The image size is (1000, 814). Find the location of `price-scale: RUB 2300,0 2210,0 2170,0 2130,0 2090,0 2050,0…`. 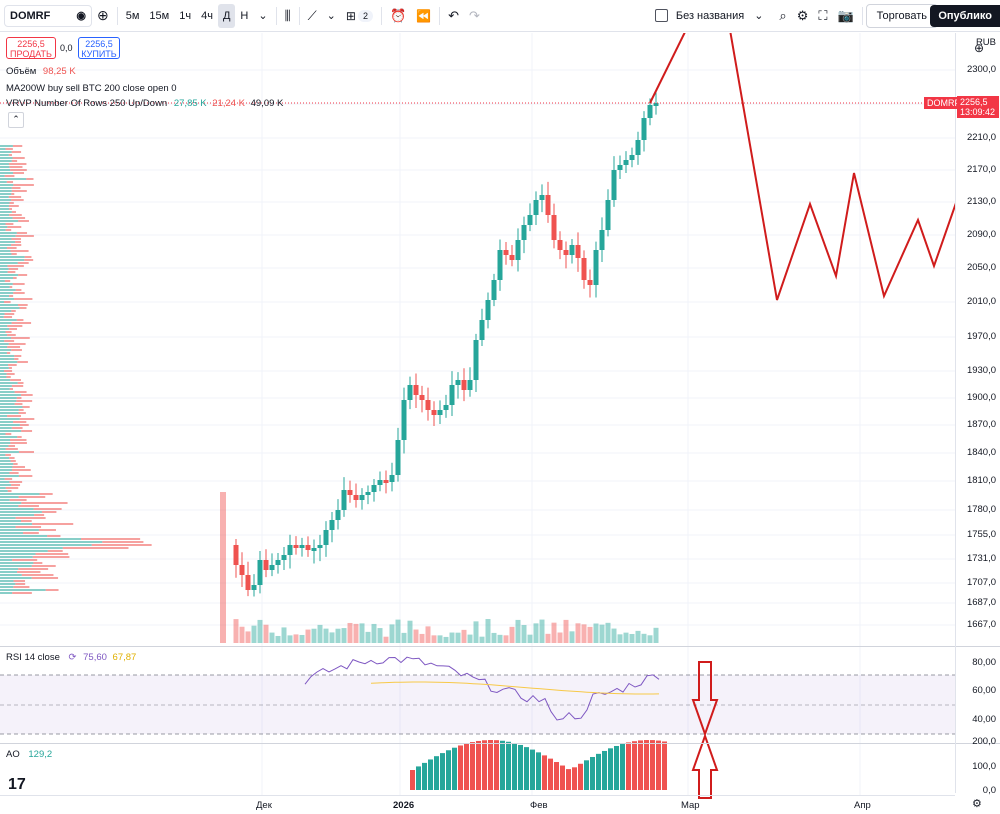

price-scale: RUB 2300,0 2210,0 2170,0 2130,0 2090,0 2050,0… is located at coordinates (977, 414).